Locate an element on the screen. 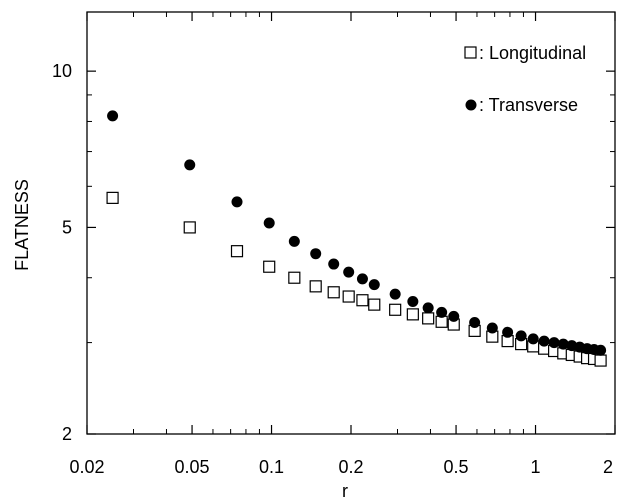  legend: : Longitudinal : Transverse is located at coordinates (525, 79).